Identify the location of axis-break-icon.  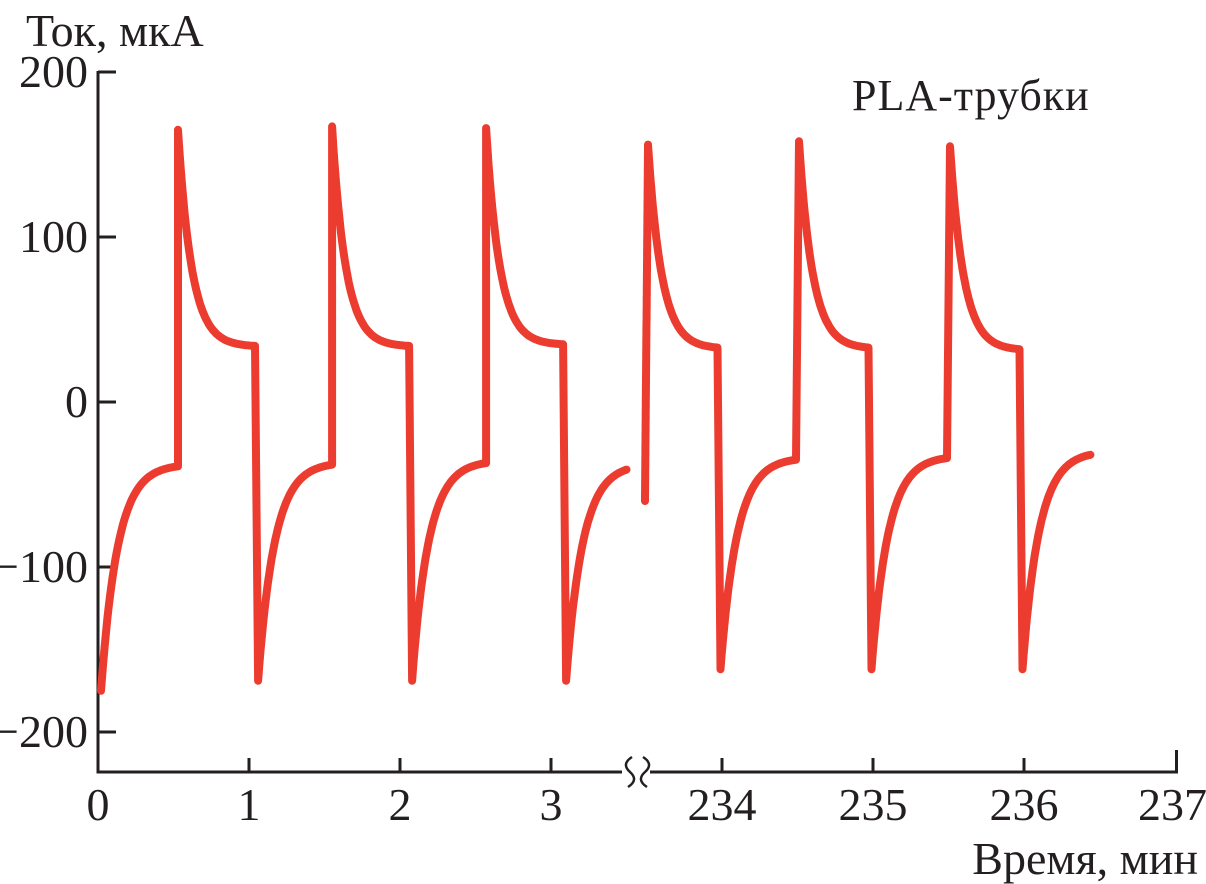
(637, 772).